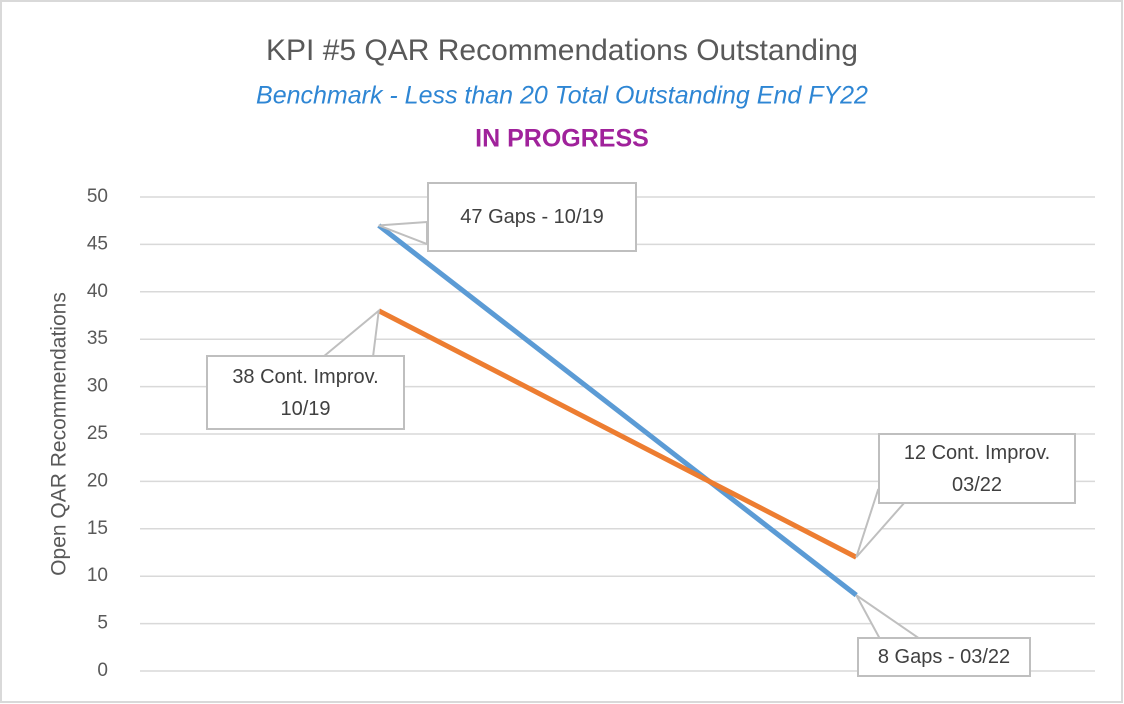  I want to click on y-tick-label: 40, so click(97, 291).